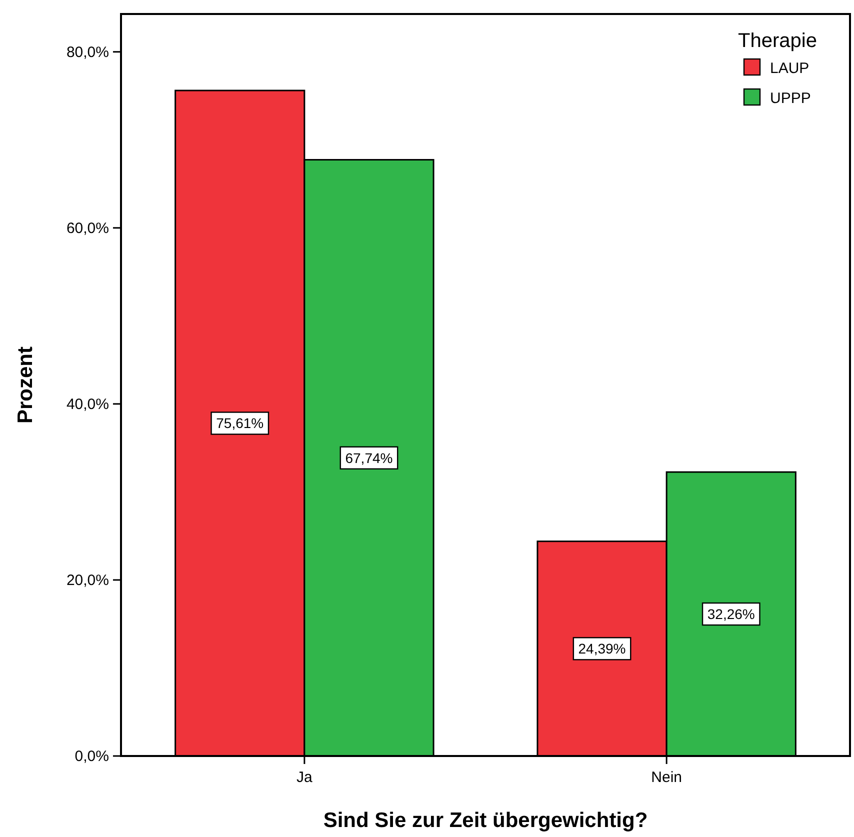 Image resolution: width=854 pixels, height=837 pixels. What do you see at coordinates (790, 98) in the screenshot?
I see `legend-label: UPPP` at bounding box center [790, 98].